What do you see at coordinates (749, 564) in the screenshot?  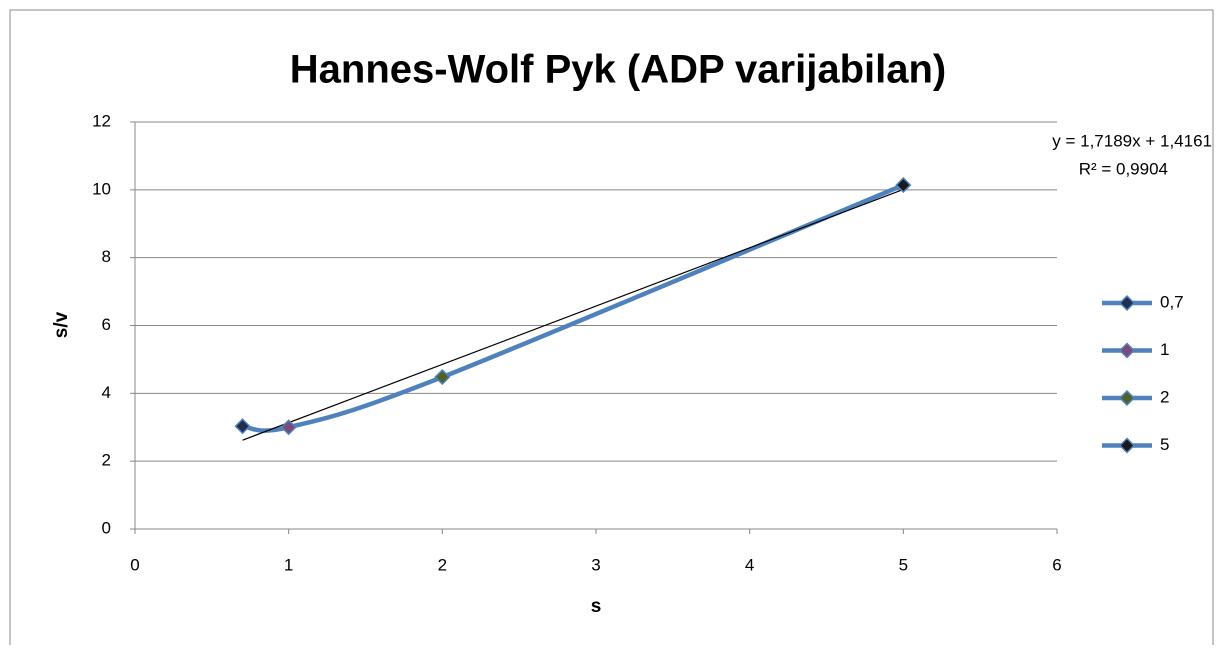 I see `x-tick-label: 4` at bounding box center [749, 564].